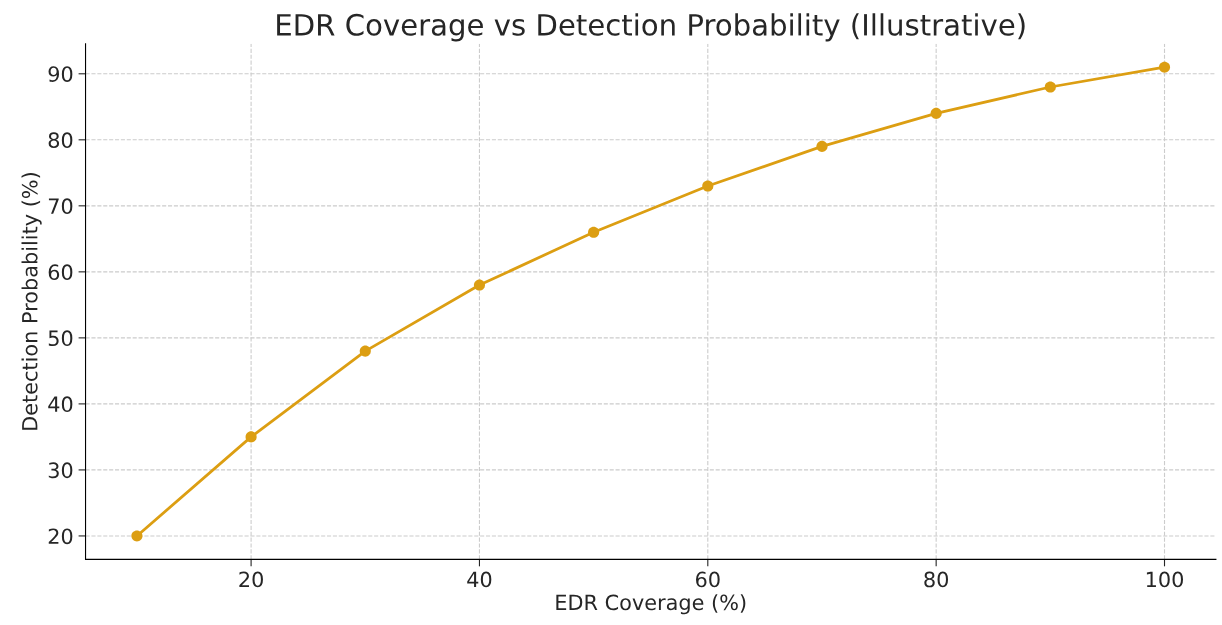 Image resolution: width=1222 pixels, height=625 pixels. Describe the element at coordinates (251, 579) in the screenshot. I see `x-tick-label: 20` at that location.